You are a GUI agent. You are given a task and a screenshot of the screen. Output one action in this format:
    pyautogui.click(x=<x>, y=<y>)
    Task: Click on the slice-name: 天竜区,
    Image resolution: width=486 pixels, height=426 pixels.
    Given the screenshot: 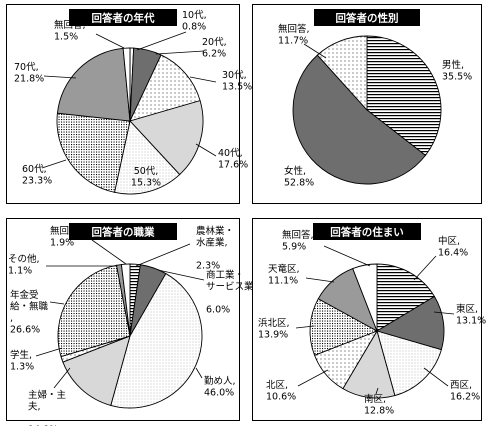 What is the action you would take?
    pyautogui.click(x=284, y=269)
    